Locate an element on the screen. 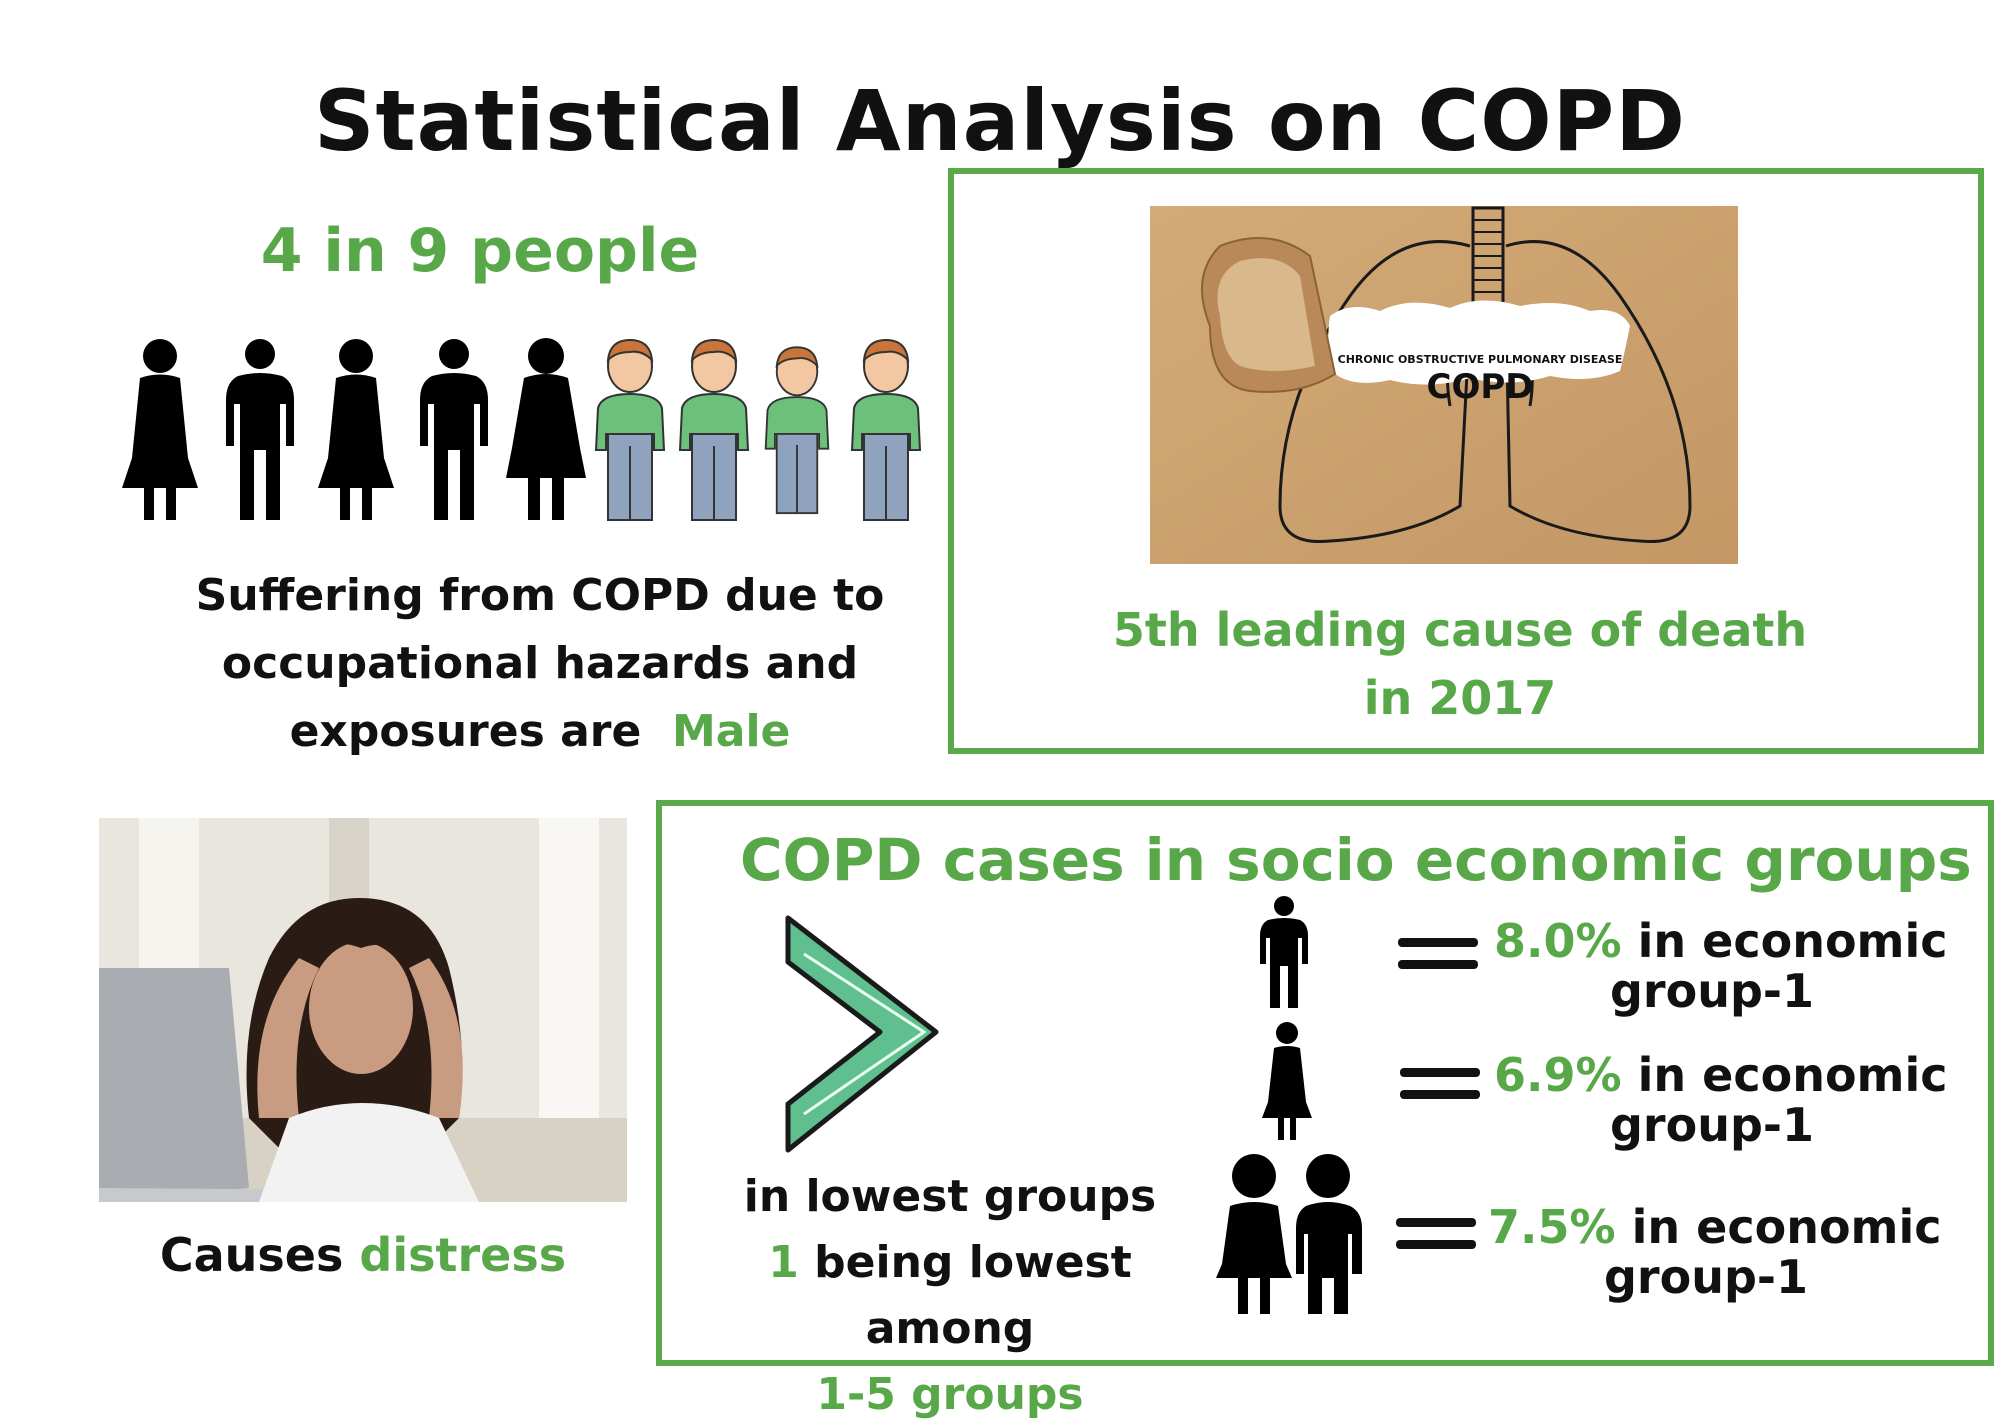 Image resolution: width=2000 pixels, height=1428 pixels. group-percentage: 8.0% is located at coordinates (1558, 941).